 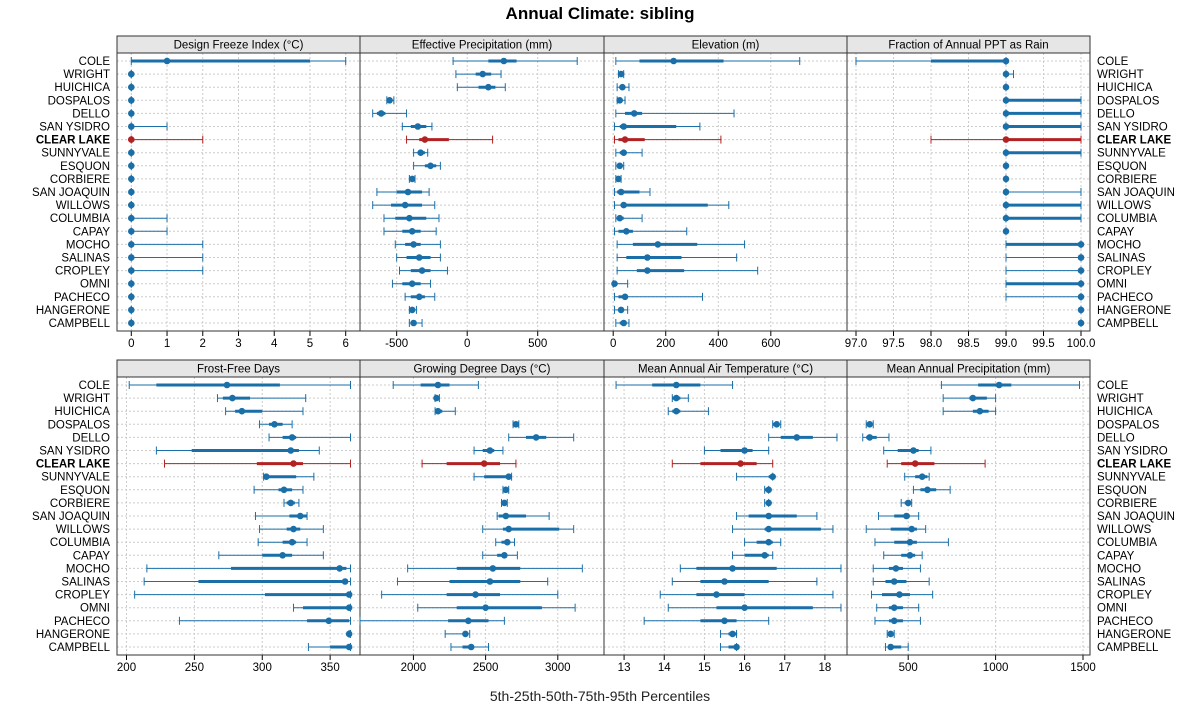 I want to click on tick-label: 97.0, so click(x=856, y=344).